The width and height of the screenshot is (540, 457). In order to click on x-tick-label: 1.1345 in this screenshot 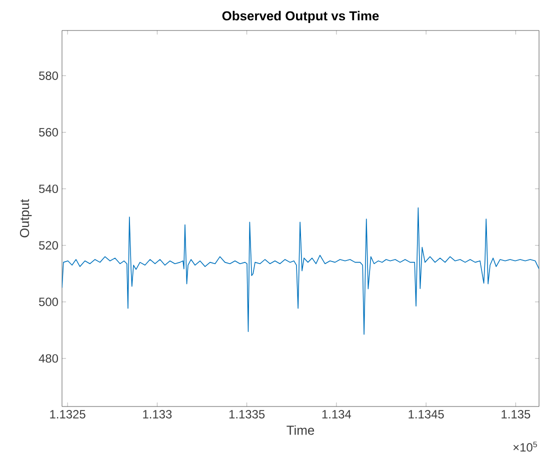, I will do `click(426, 414)`.